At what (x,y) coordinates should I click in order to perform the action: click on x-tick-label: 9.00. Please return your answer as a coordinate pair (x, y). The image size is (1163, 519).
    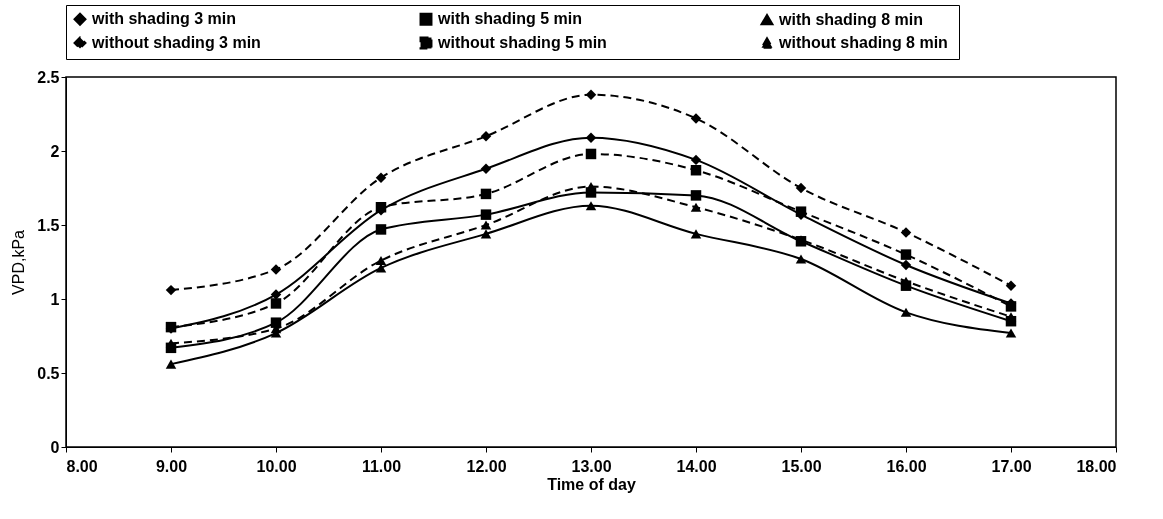
    Looking at the image, I should click on (171, 466).